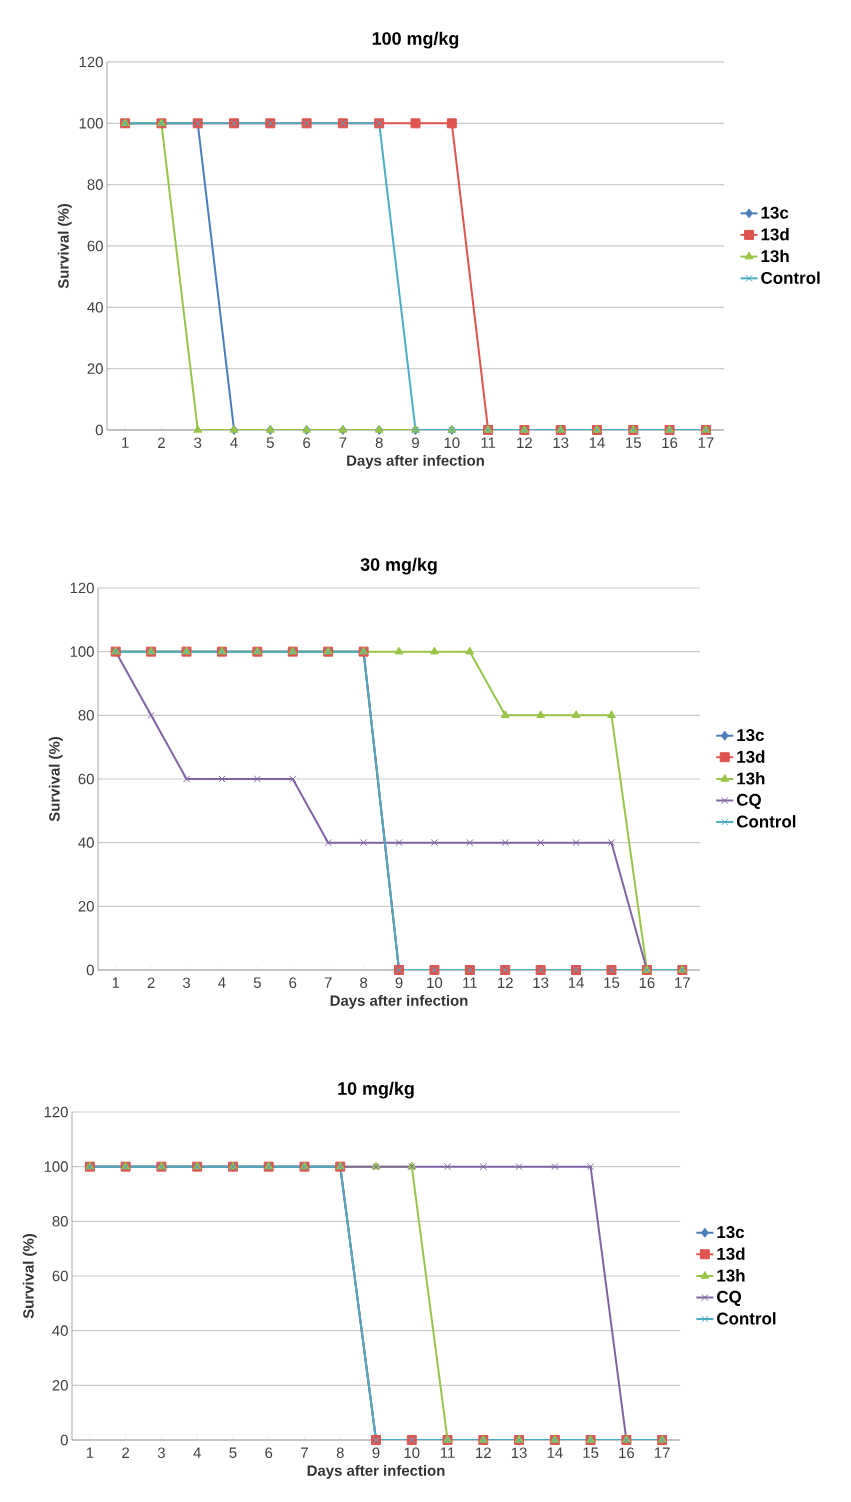 This screenshot has width=851, height=1502. What do you see at coordinates (376, 1090) in the screenshot?
I see `chart-title: 10 mg/kg` at bounding box center [376, 1090].